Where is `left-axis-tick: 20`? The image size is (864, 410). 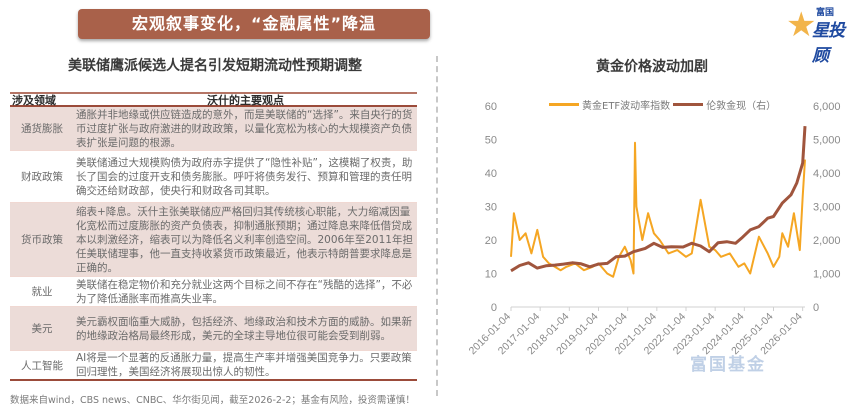
left-axis-tick: 20 is located at coordinates (491, 241).